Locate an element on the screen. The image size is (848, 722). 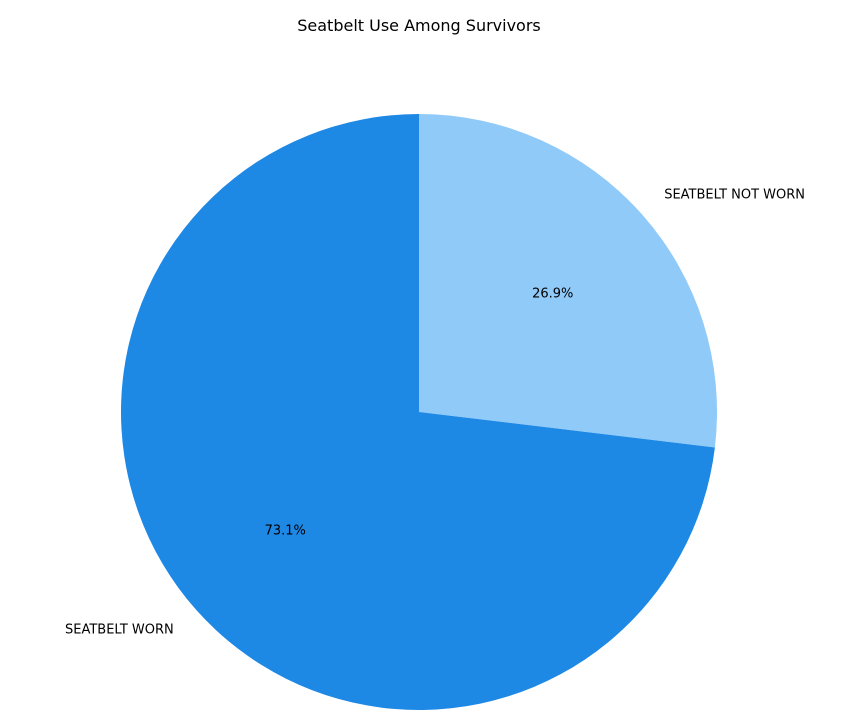
pie-category-label: SEATBELT NOT WORN is located at coordinates (734, 194).